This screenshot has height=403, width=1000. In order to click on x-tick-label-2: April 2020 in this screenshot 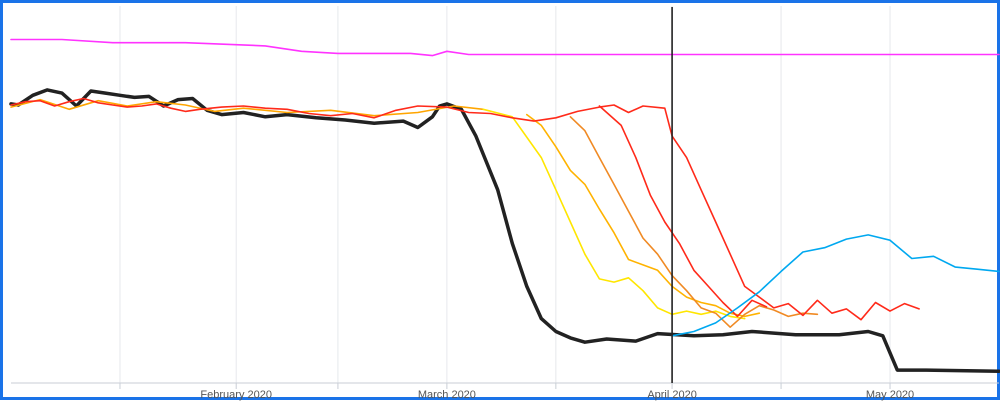, I will do `click(672, 395)`.